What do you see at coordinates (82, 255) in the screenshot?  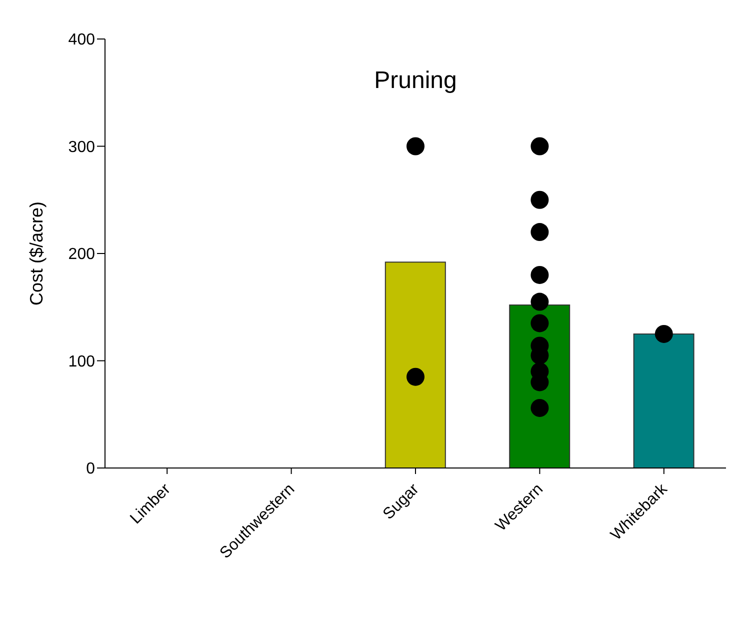 I see `y-tick-label: 200` at bounding box center [82, 255].